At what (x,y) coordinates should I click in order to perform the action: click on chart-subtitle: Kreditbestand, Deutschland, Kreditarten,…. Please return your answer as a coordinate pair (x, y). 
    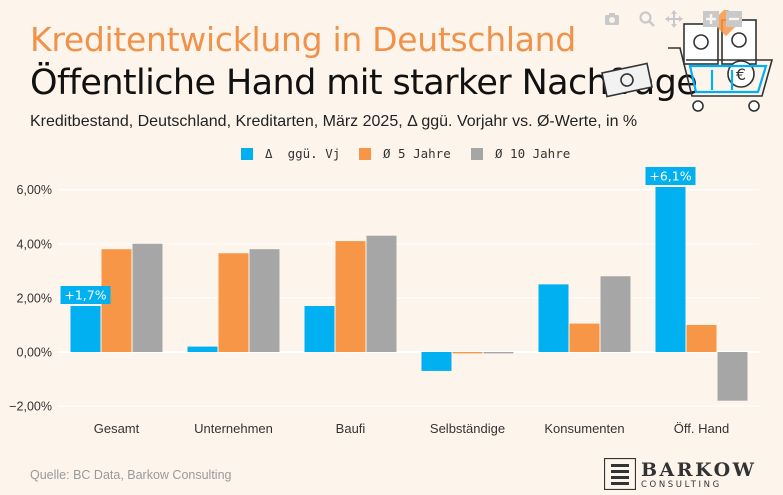
    Looking at the image, I should click on (334, 121).